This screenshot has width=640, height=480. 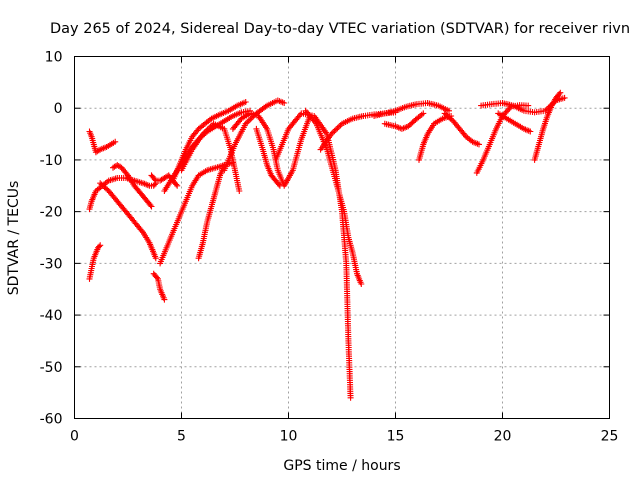 I want to click on y-tick-label: 0, so click(x=58, y=109).